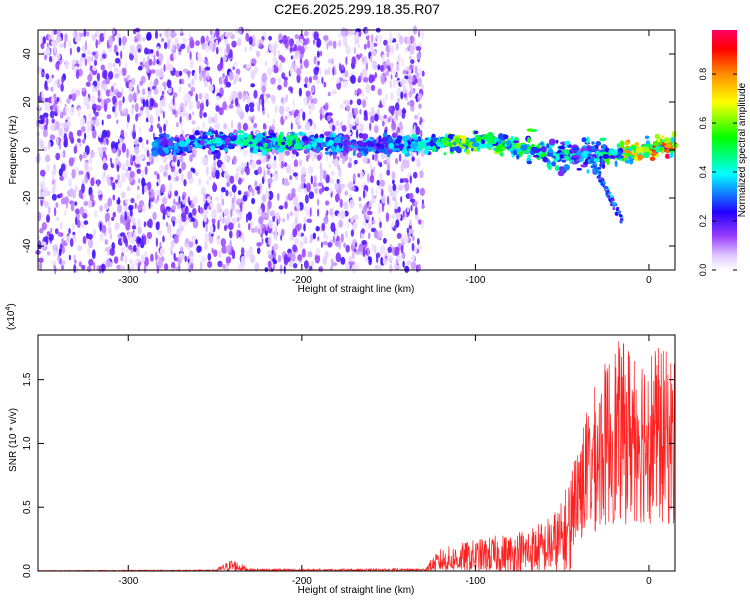  Describe the element at coordinates (475, 581) in the screenshot. I see `x-tick-label: -100` at that location.